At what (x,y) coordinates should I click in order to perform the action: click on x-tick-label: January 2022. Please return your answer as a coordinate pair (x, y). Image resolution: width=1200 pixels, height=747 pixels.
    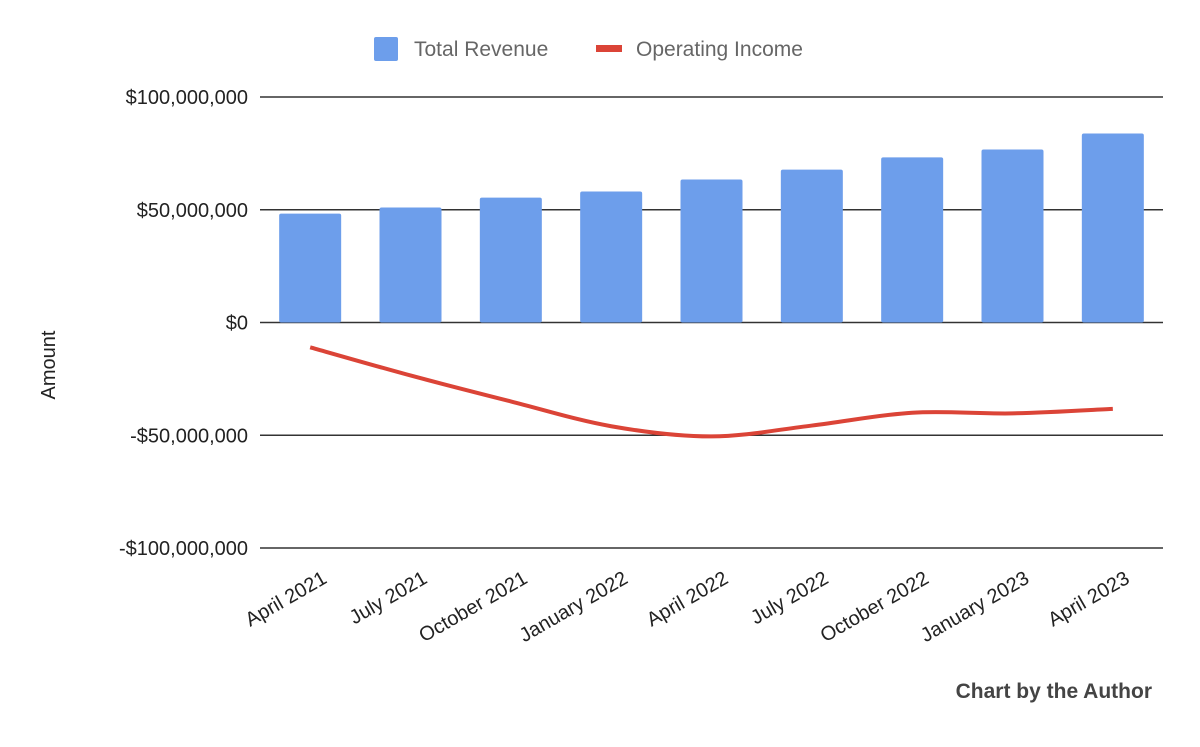
    Looking at the image, I should click on (574, 607).